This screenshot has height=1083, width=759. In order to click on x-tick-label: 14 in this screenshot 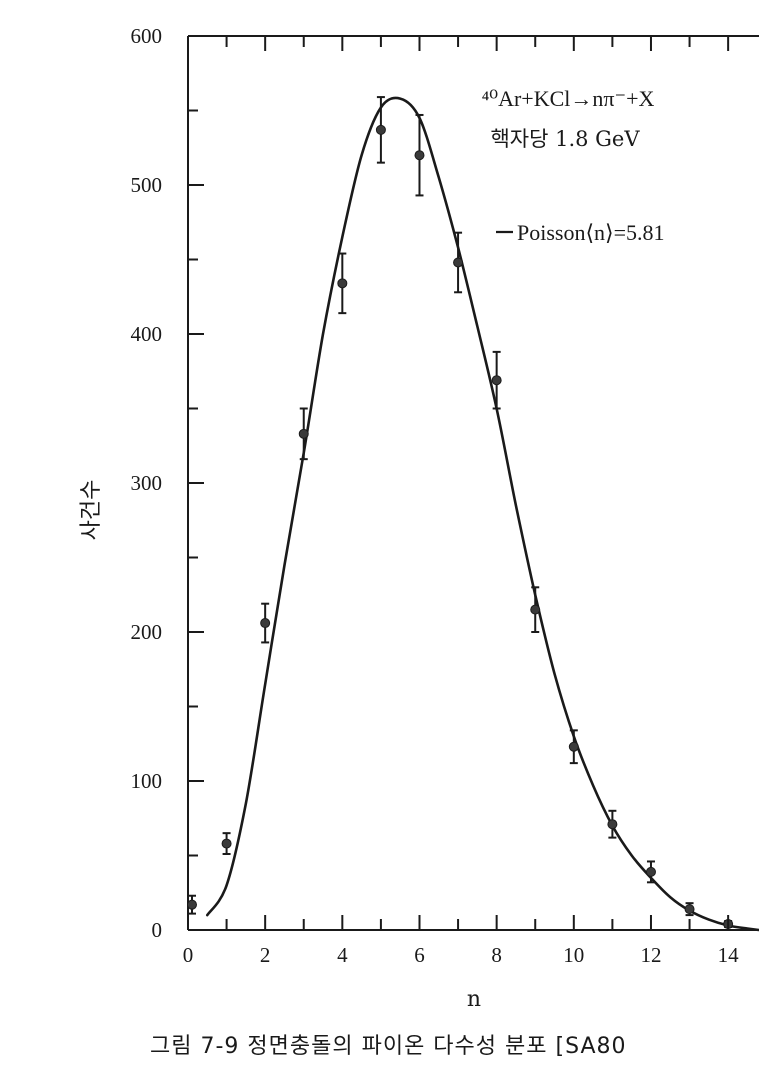, I will do `click(729, 955)`.